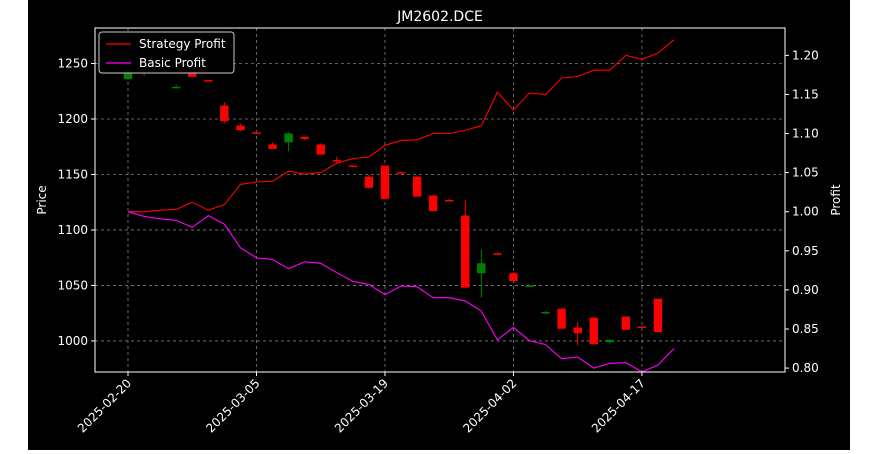 Image resolution: width=878 pixels, height=454 pixels. I want to click on right-tick-label: 1.20, so click(805, 55).